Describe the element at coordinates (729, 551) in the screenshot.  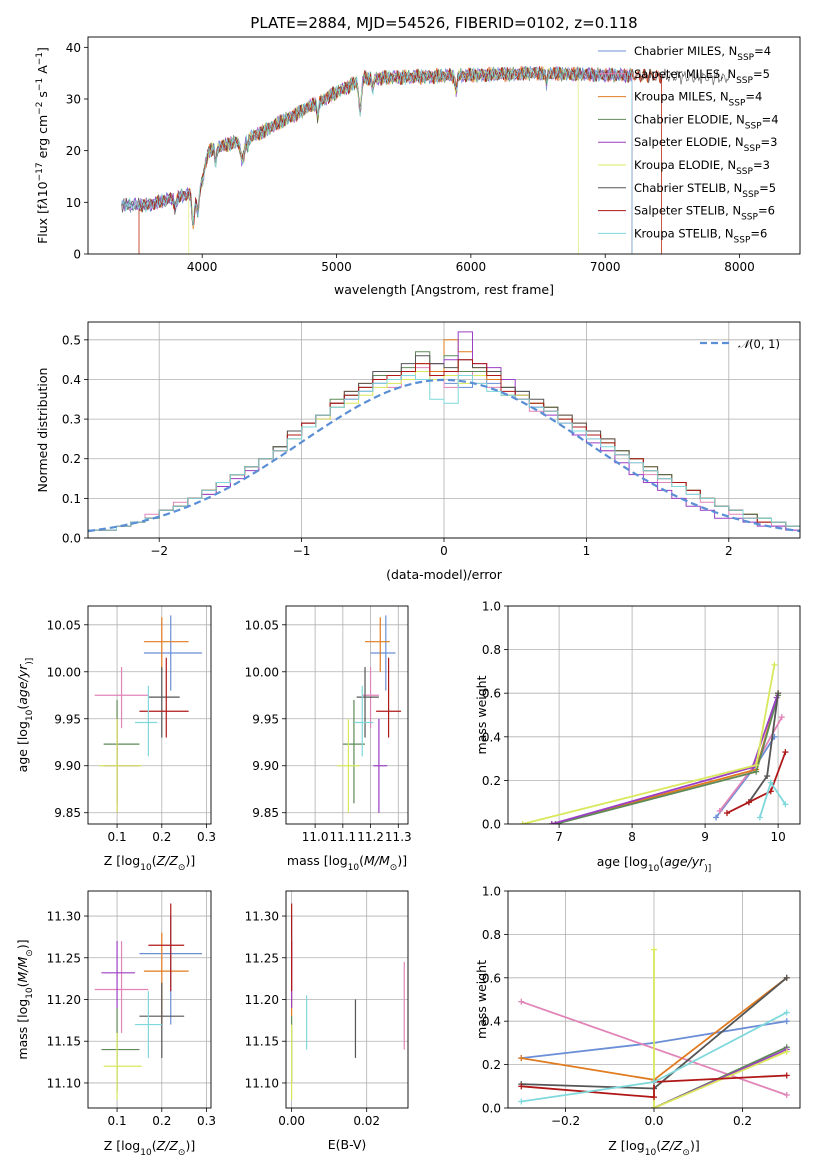
I see `x-tick-label: 2` at that location.